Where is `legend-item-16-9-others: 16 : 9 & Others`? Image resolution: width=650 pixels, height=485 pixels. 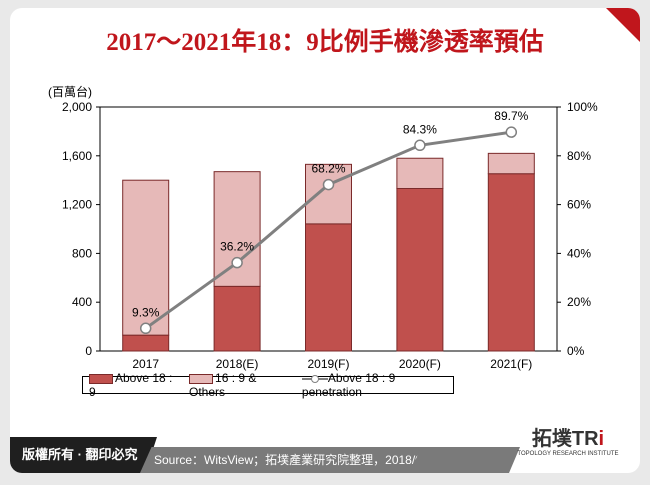 legend-item-16-9-others: 16 : 9 & Others is located at coordinates (223, 385).